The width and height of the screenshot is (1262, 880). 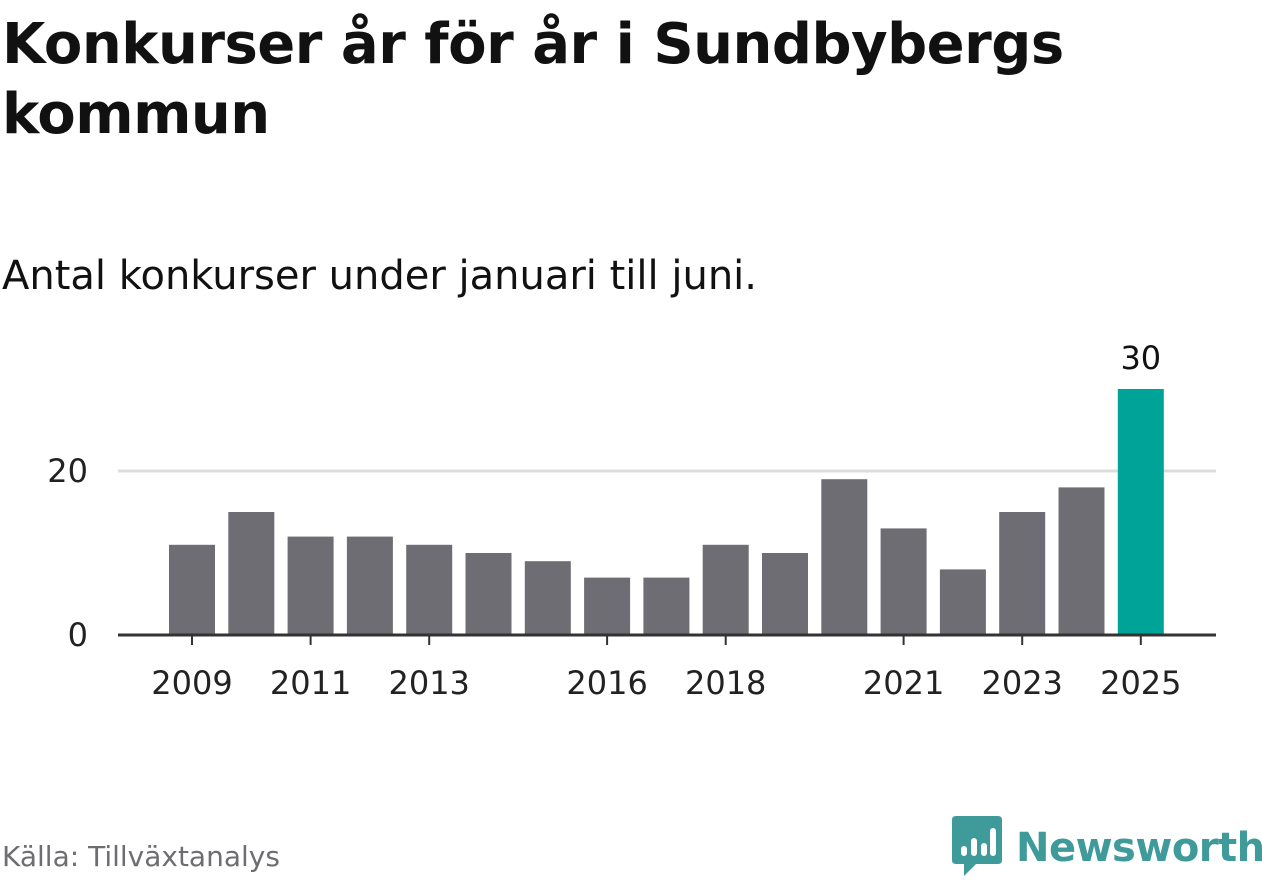 I want to click on chart-title: Konkurser år för år i Sundbybergs kommun, so click(x=533, y=79).